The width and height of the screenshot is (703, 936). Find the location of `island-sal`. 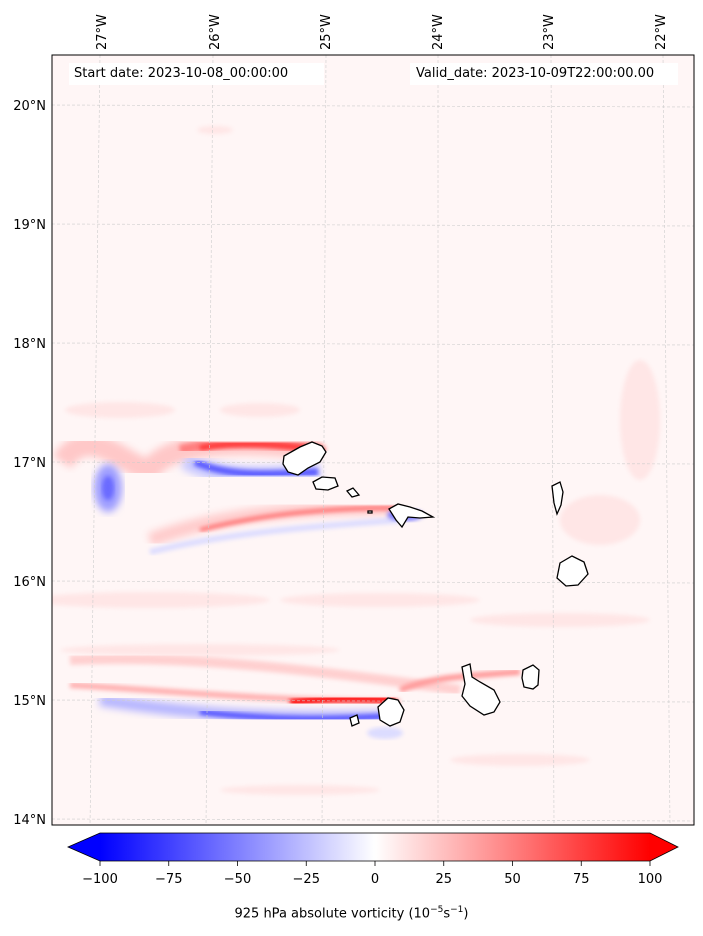

island-sal is located at coordinates (557, 498).